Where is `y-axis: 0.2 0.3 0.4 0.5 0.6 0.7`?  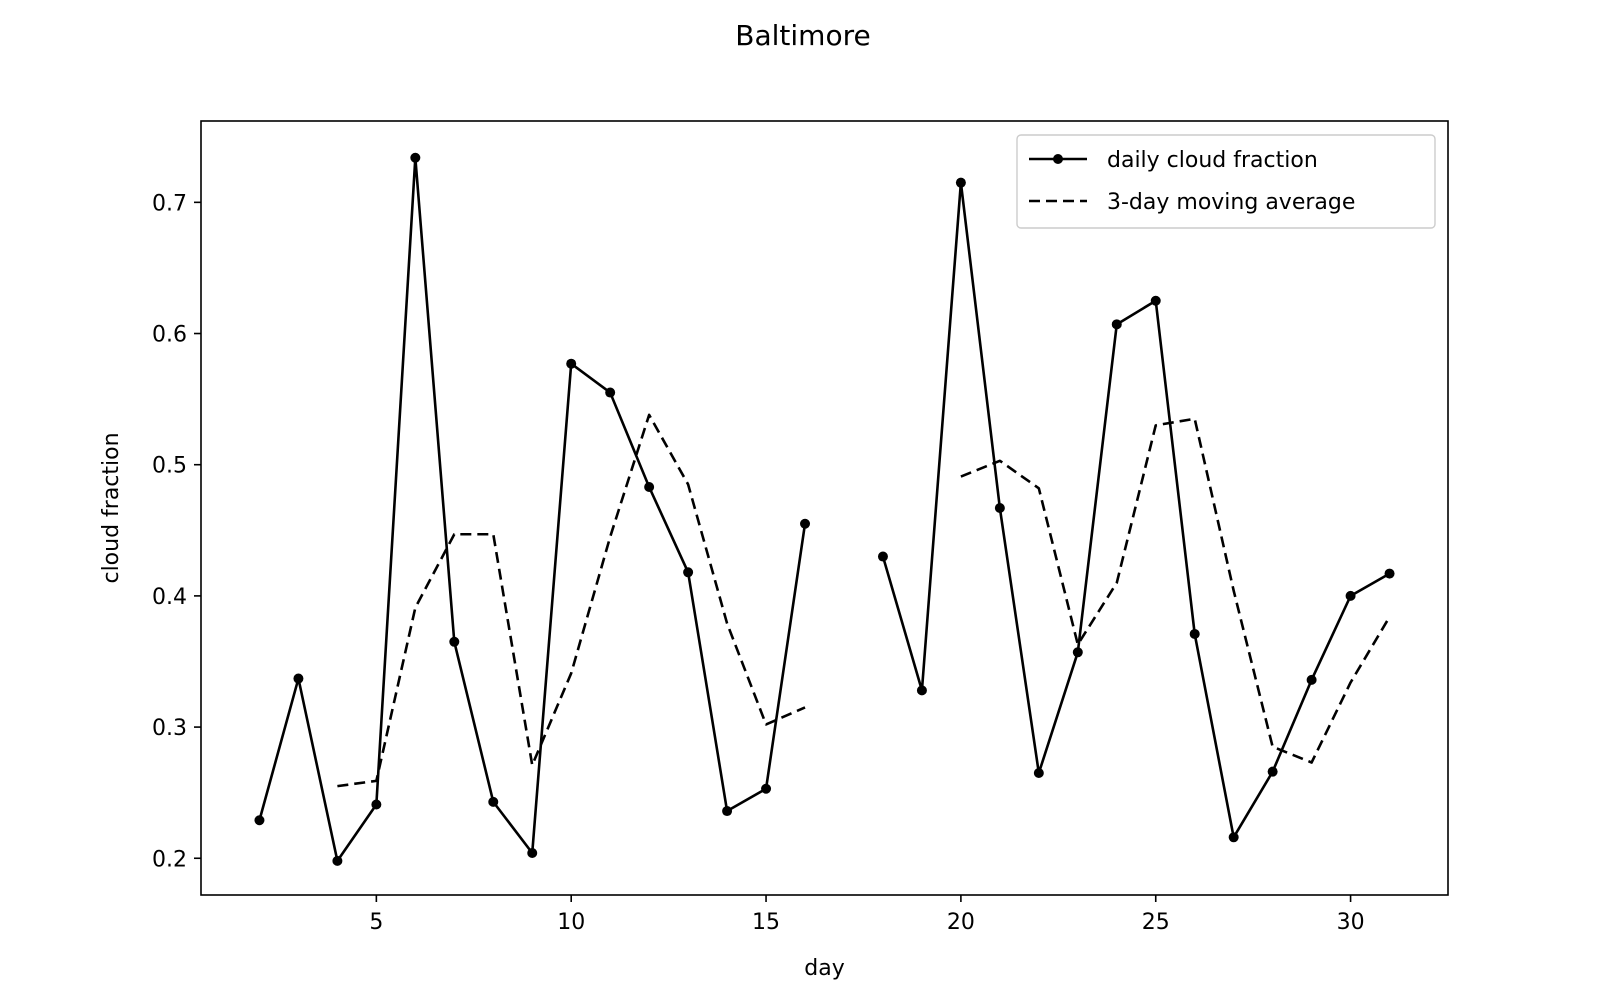
y-axis: 0.2 0.3 0.4 0.5 0.6 0.7 is located at coordinates (176, 531).